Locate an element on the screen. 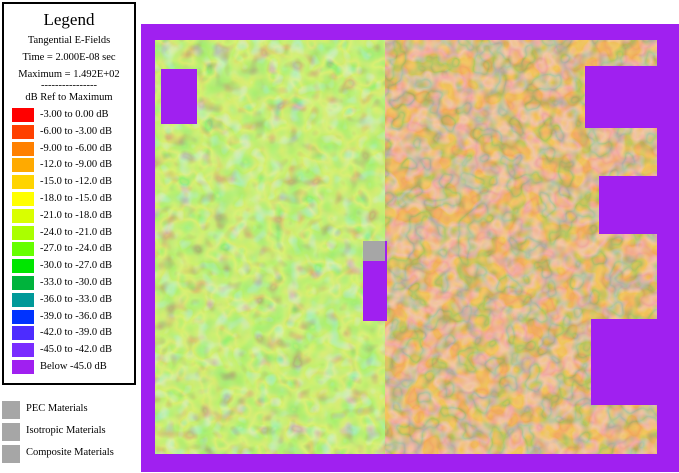 The height and width of the screenshot is (473, 679). legend-range-label: -45.0 to -42.0 dB is located at coordinates (76, 350).